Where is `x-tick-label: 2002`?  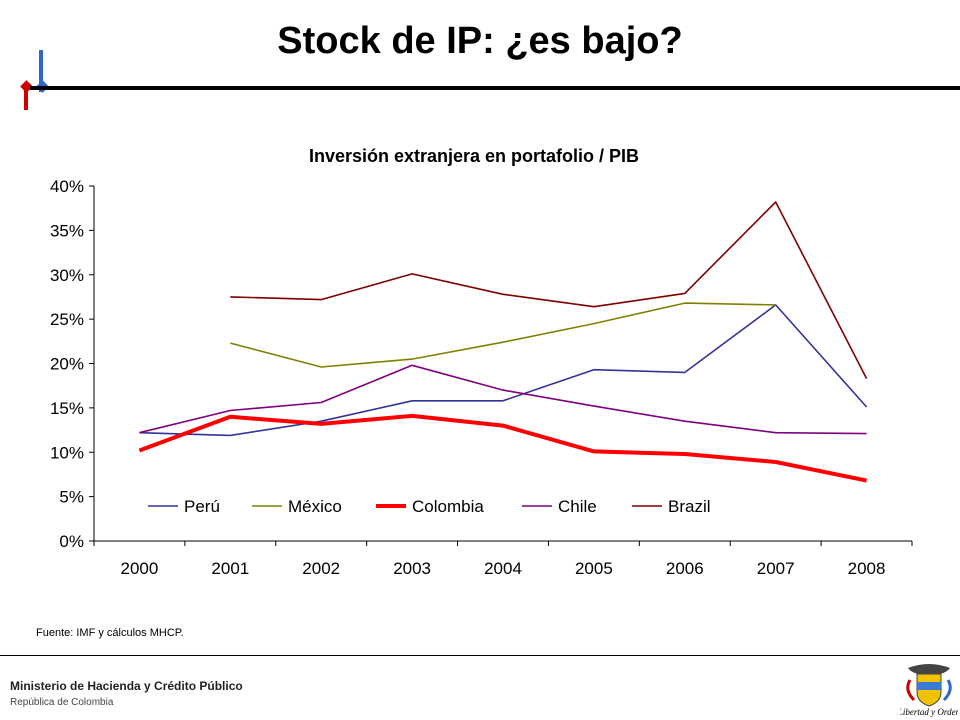 x-tick-label: 2002 is located at coordinates (321, 568).